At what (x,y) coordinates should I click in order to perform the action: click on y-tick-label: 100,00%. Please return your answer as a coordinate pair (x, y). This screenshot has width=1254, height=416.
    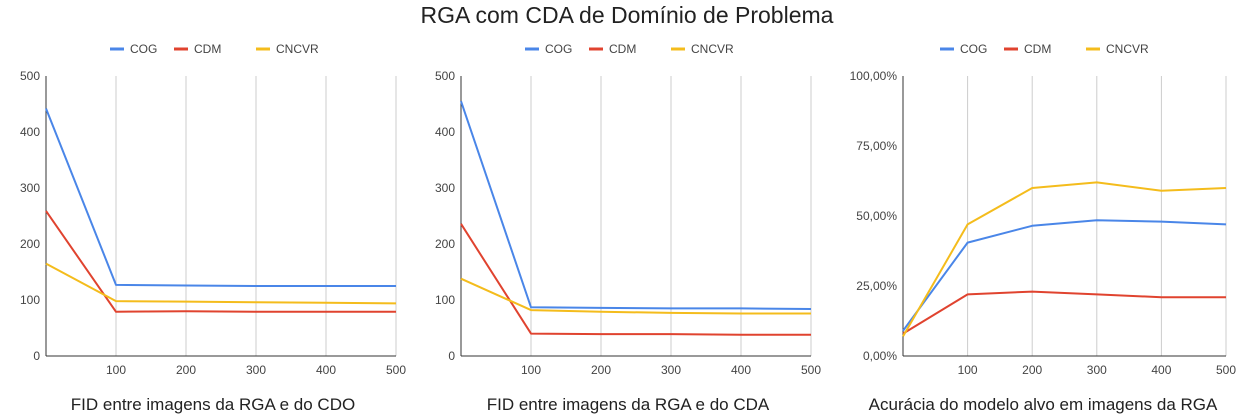
    Looking at the image, I should click on (874, 76).